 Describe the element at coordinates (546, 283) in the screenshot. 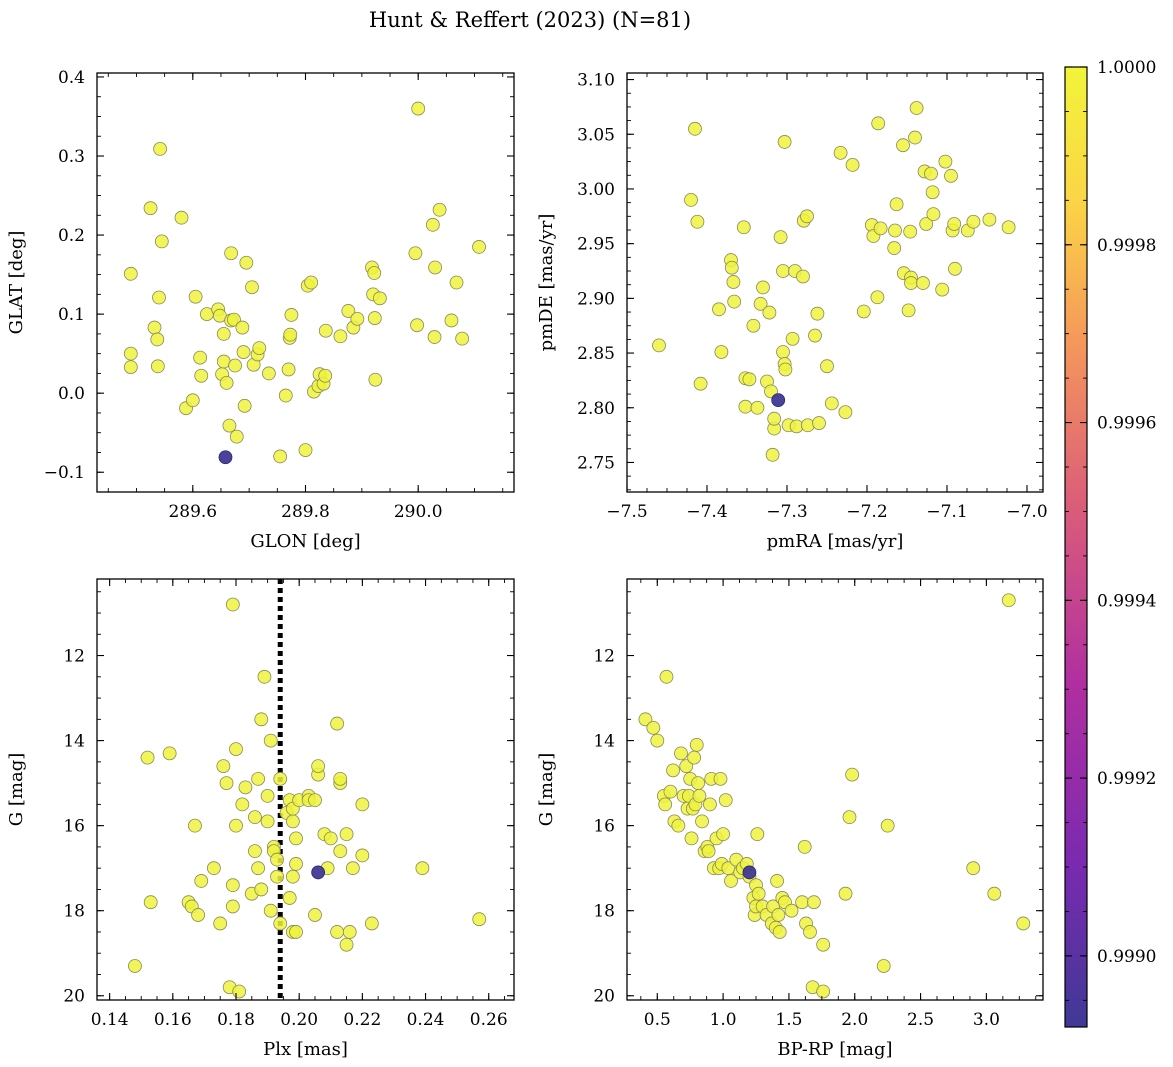

I see `y-axis-label: pmDE [mas/yr]` at that location.